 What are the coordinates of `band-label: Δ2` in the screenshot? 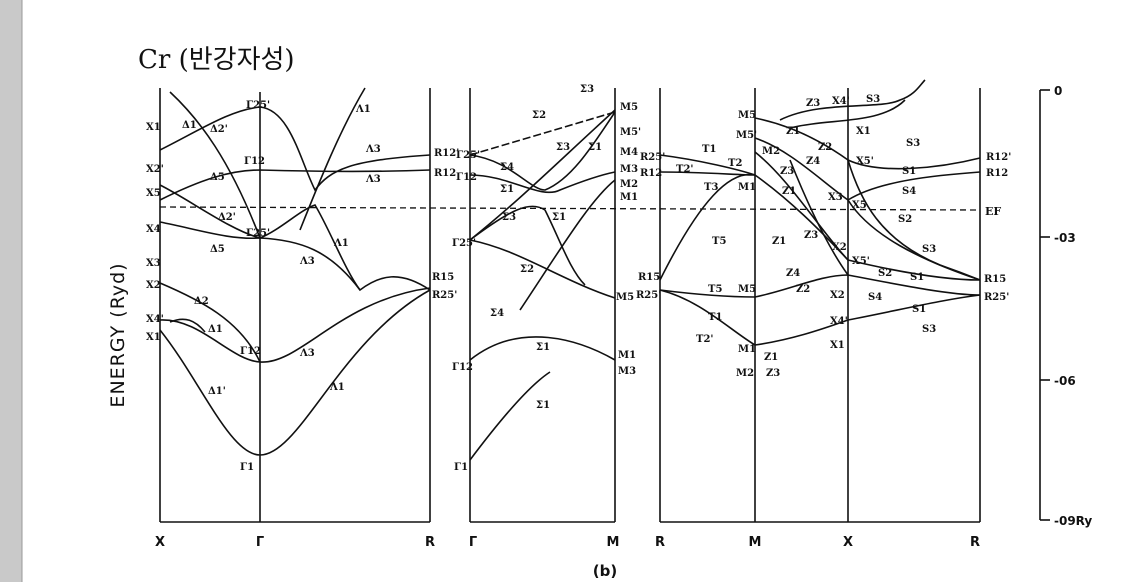 It's located at (201, 301).